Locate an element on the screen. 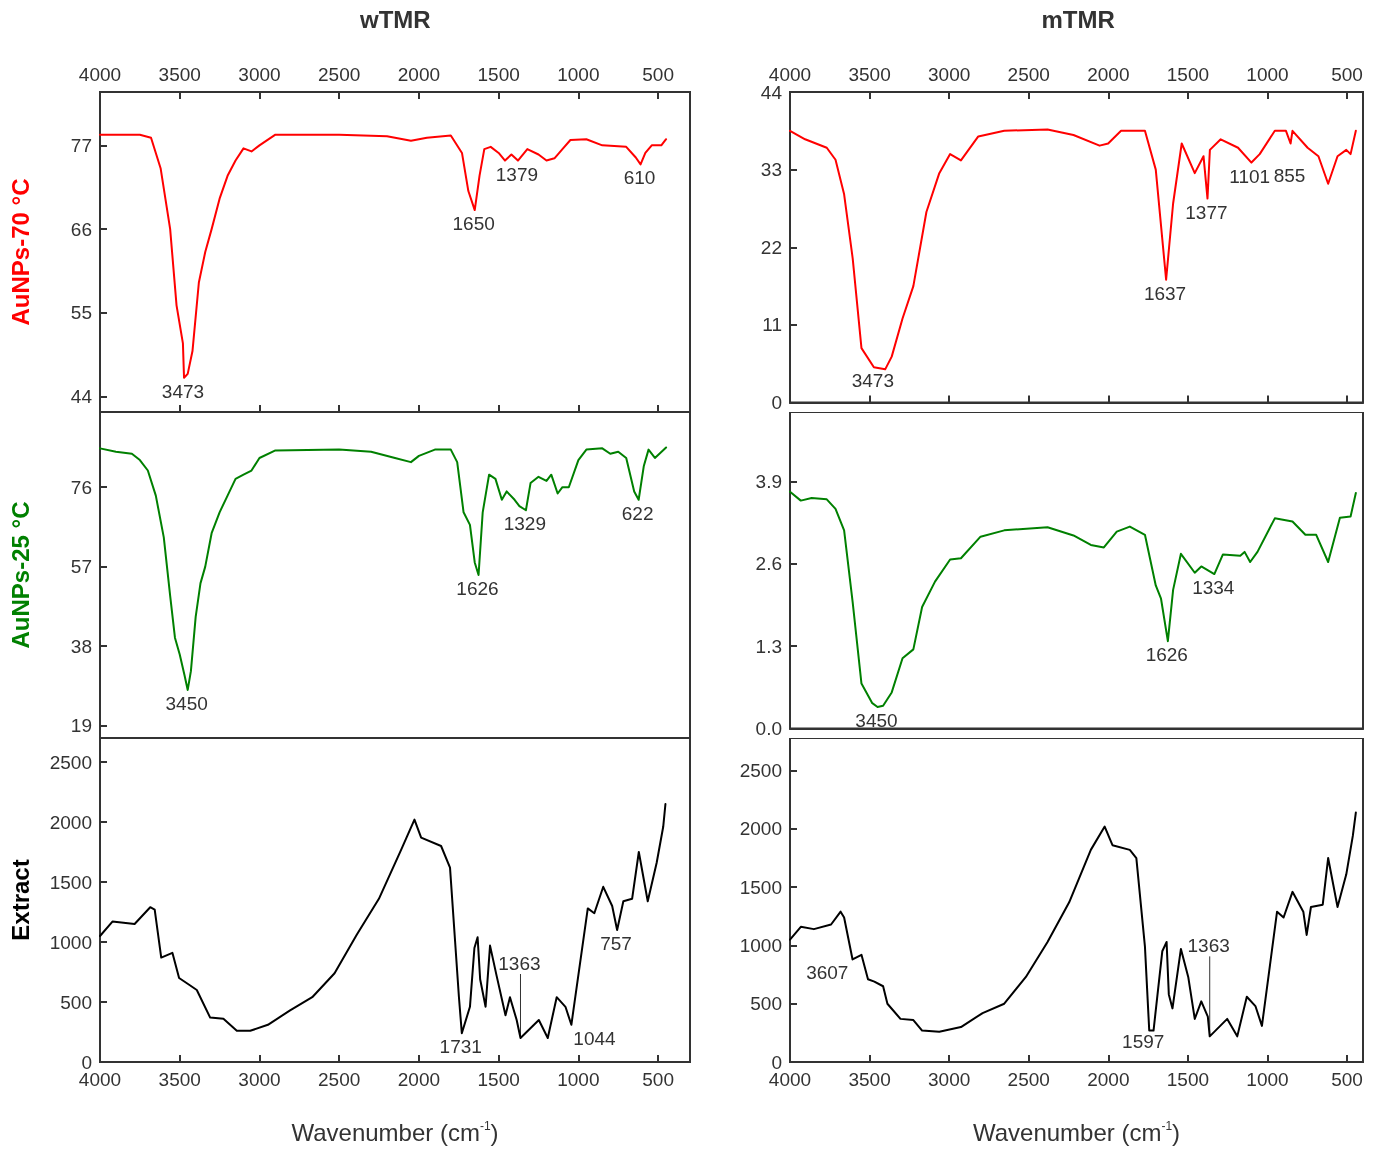 The width and height of the screenshot is (1383, 1155). y-axis-title: AuNPs-25 °C is located at coordinates (20, 575).